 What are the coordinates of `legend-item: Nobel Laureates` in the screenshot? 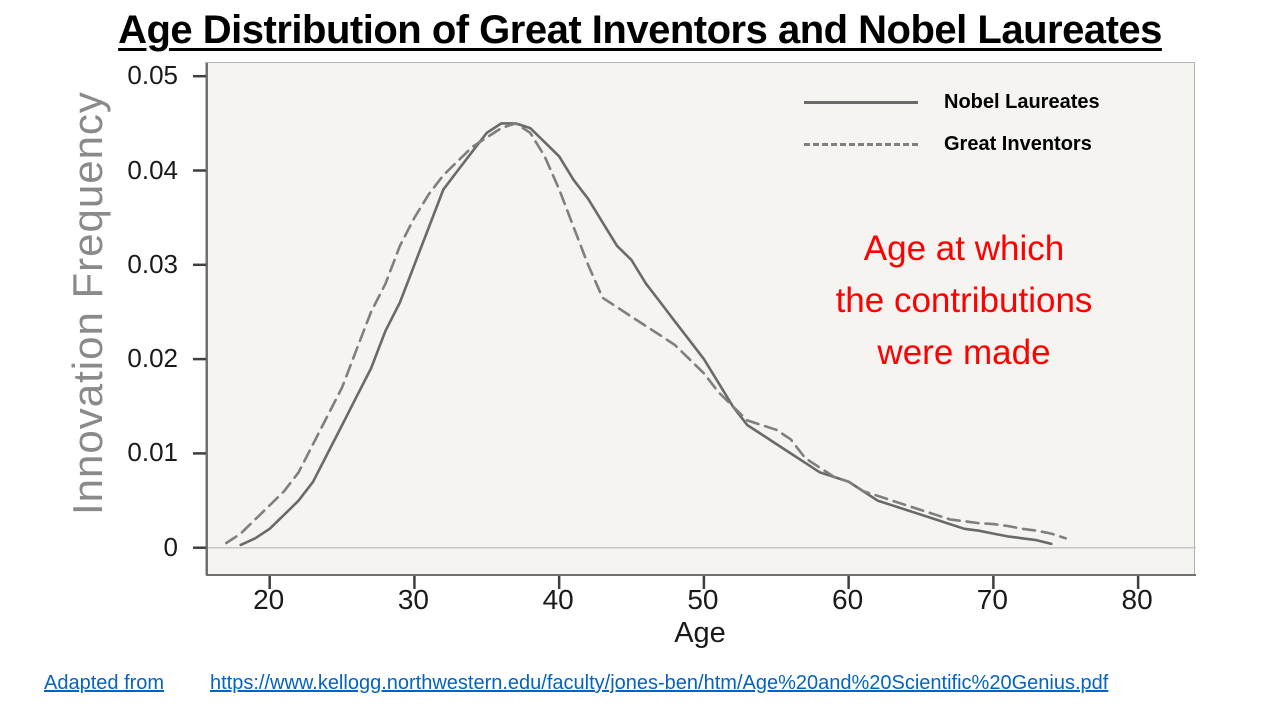 It's located at (952, 102).